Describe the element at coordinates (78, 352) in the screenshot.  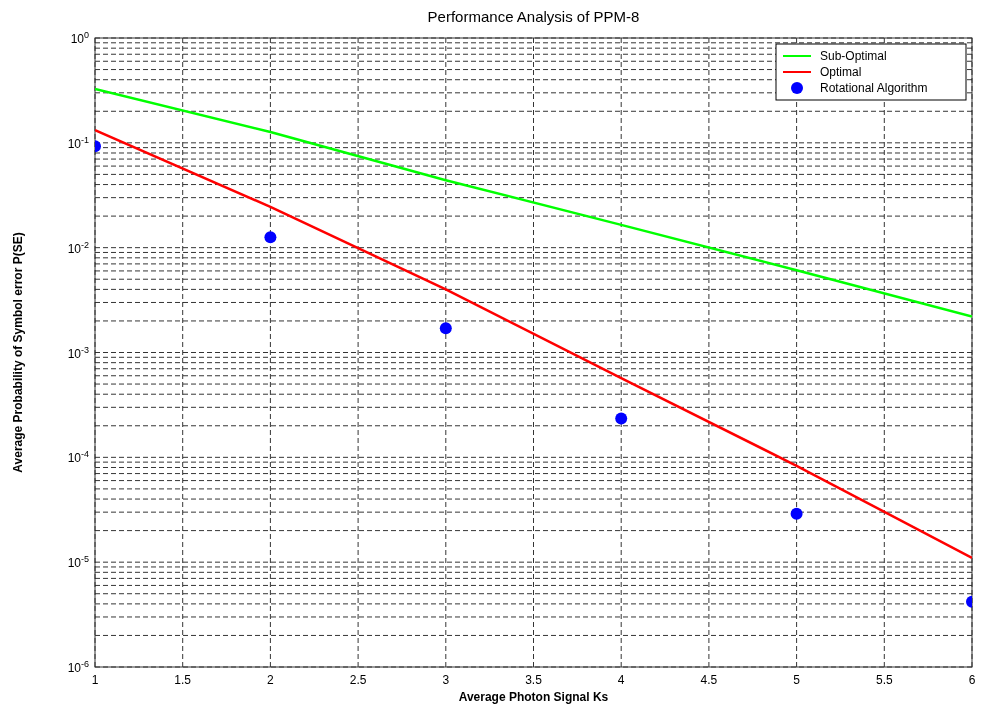
I see `y-tick-label: 10$^{-3}$` at that location.